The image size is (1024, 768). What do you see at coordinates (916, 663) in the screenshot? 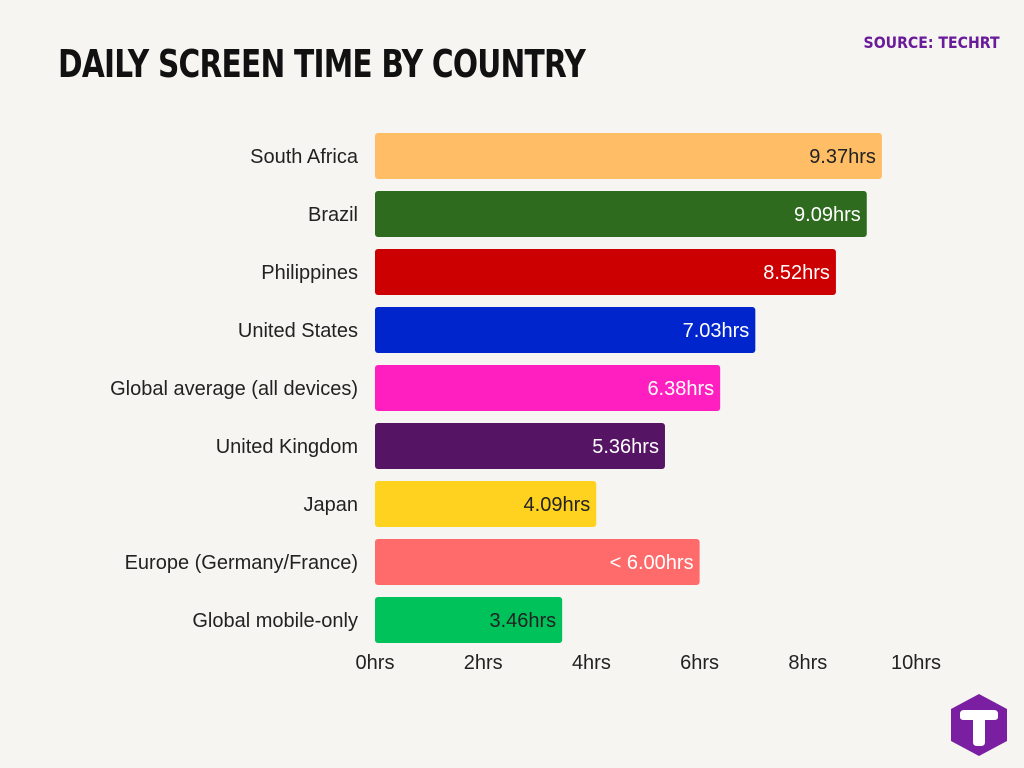
I see `x-tick-label-5: 10hrs` at bounding box center [916, 663].